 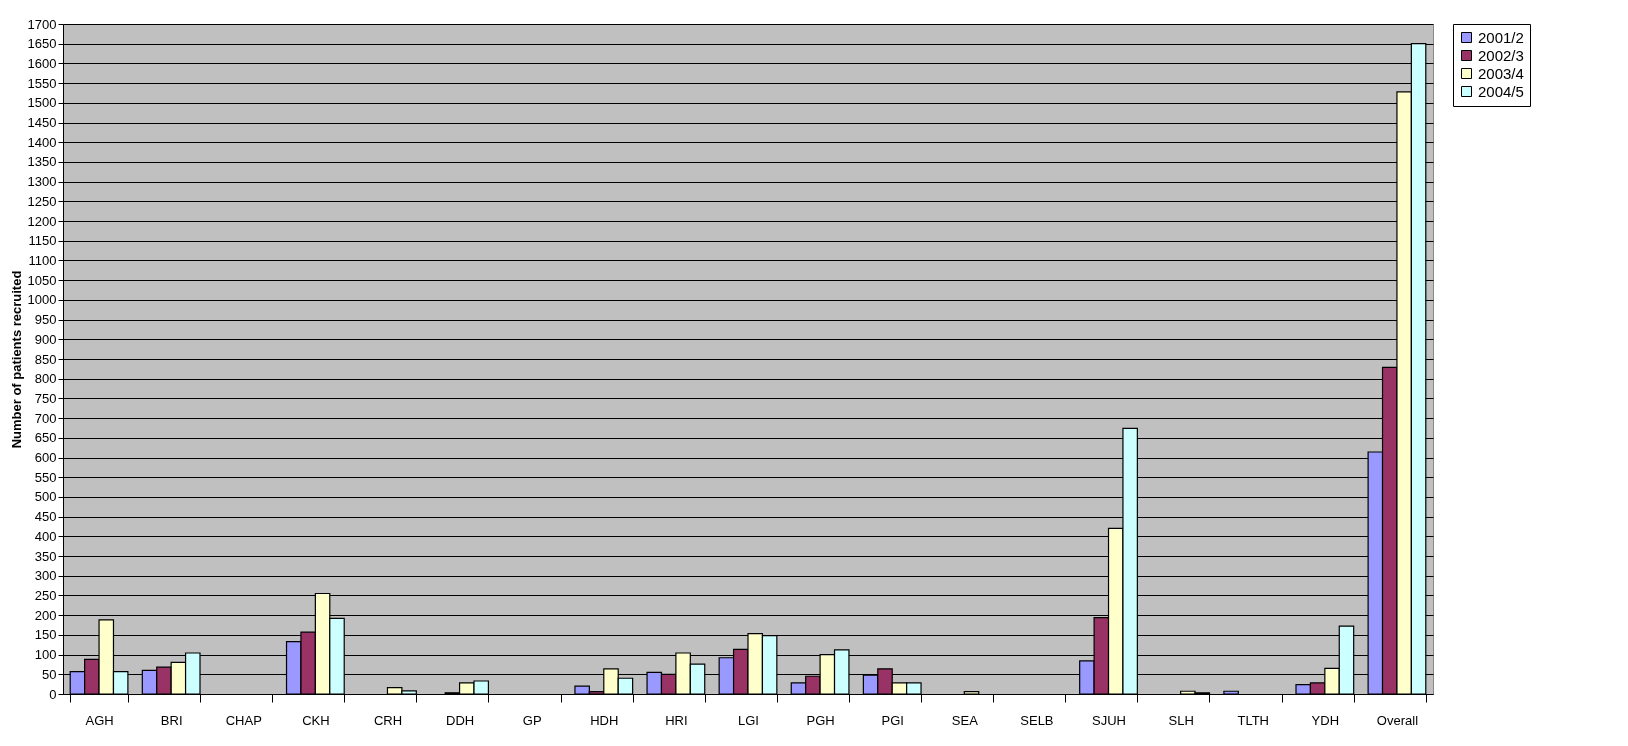 I want to click on y-tick-label: 500, so click(x=45, y=497).